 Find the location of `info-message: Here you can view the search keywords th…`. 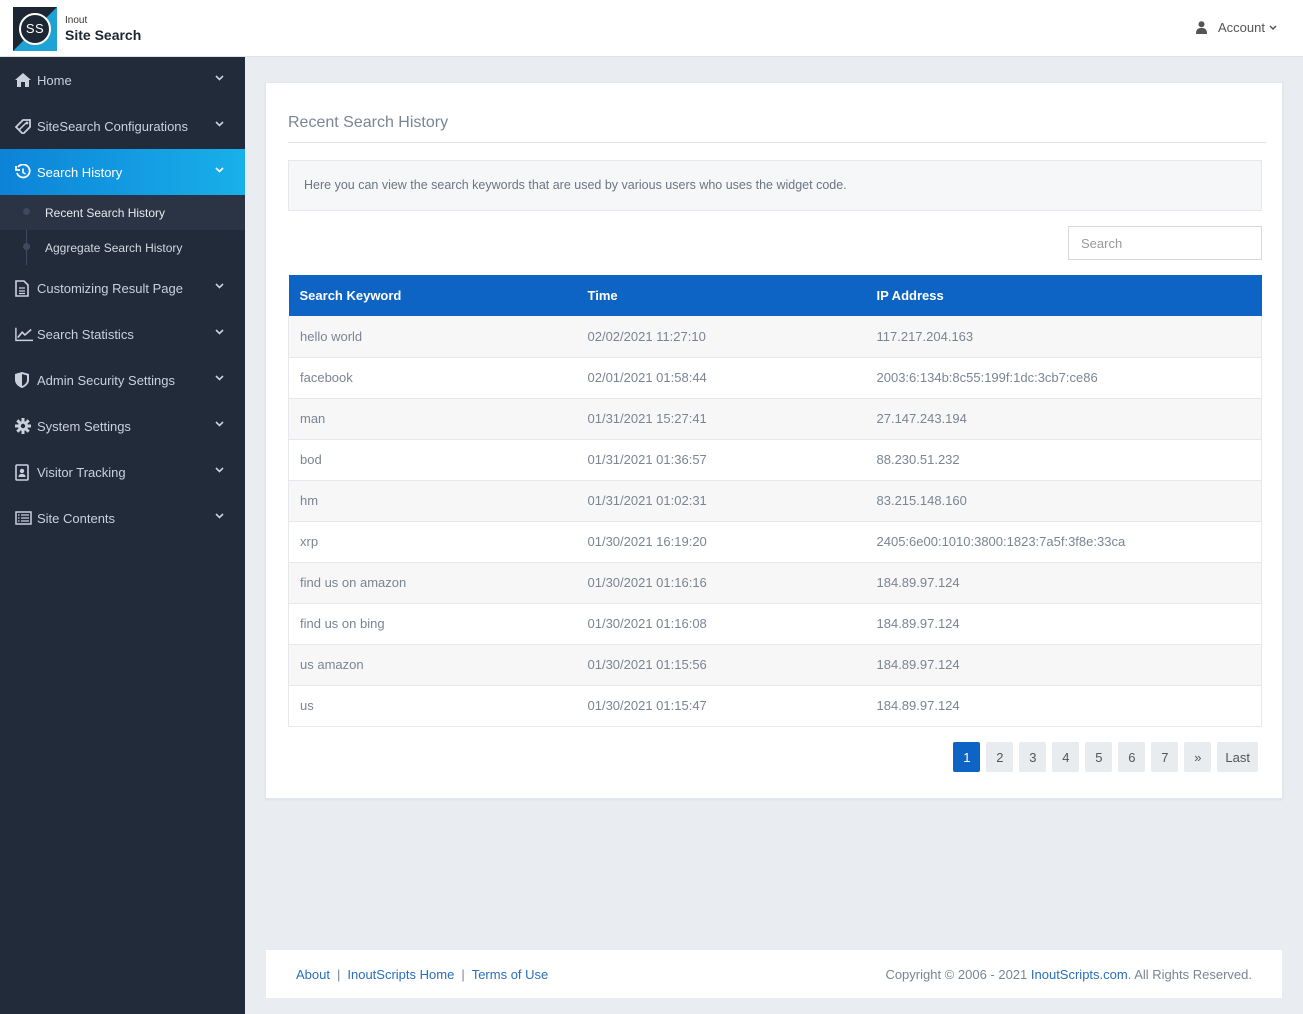

info-message: Here you can view the search keywords th… is located at coordinates (775, 185).